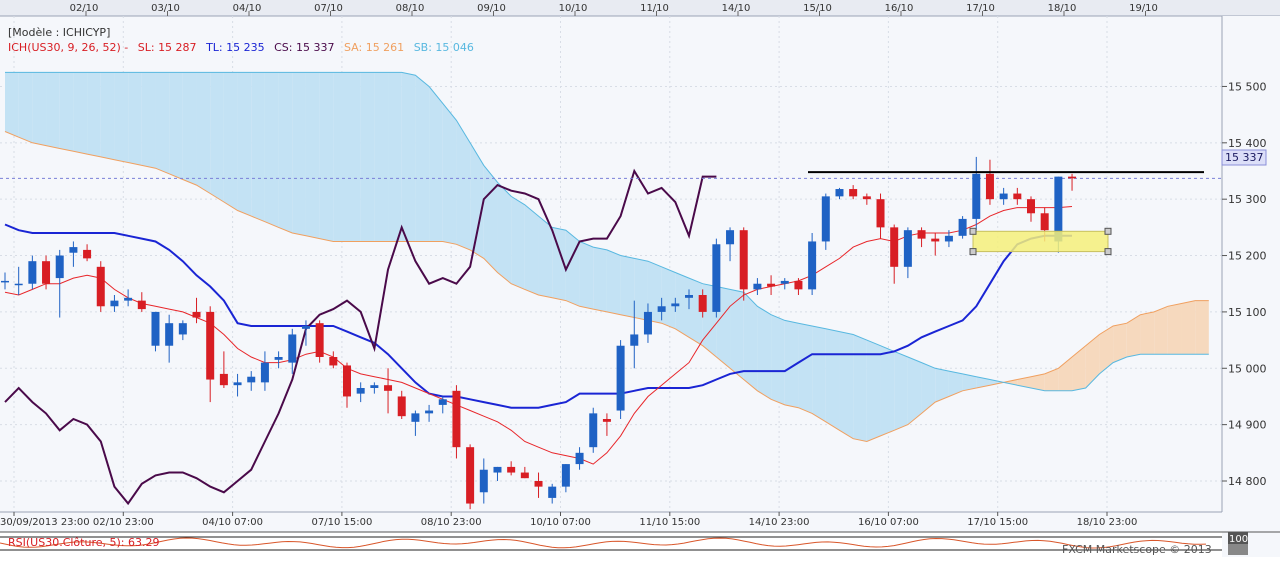 The image size is (1280, 561). Describe the element at coordinates (451, 522) in the screenshot. I see `bottom-date-label: 08/10 23:00` at that location.